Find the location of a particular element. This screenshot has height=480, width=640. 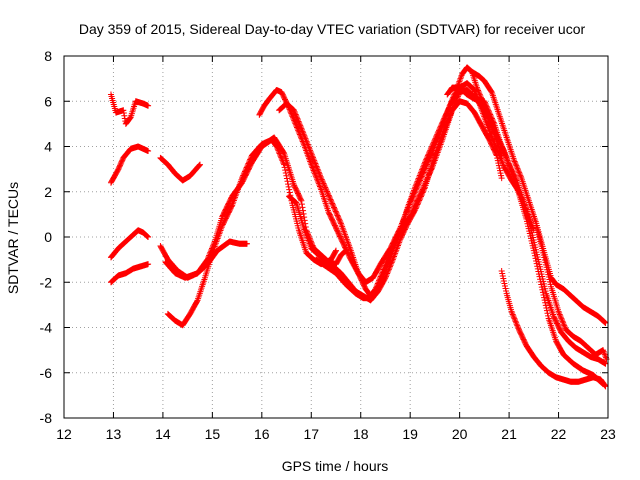

series-s5 is located at coordinates (180, 169).